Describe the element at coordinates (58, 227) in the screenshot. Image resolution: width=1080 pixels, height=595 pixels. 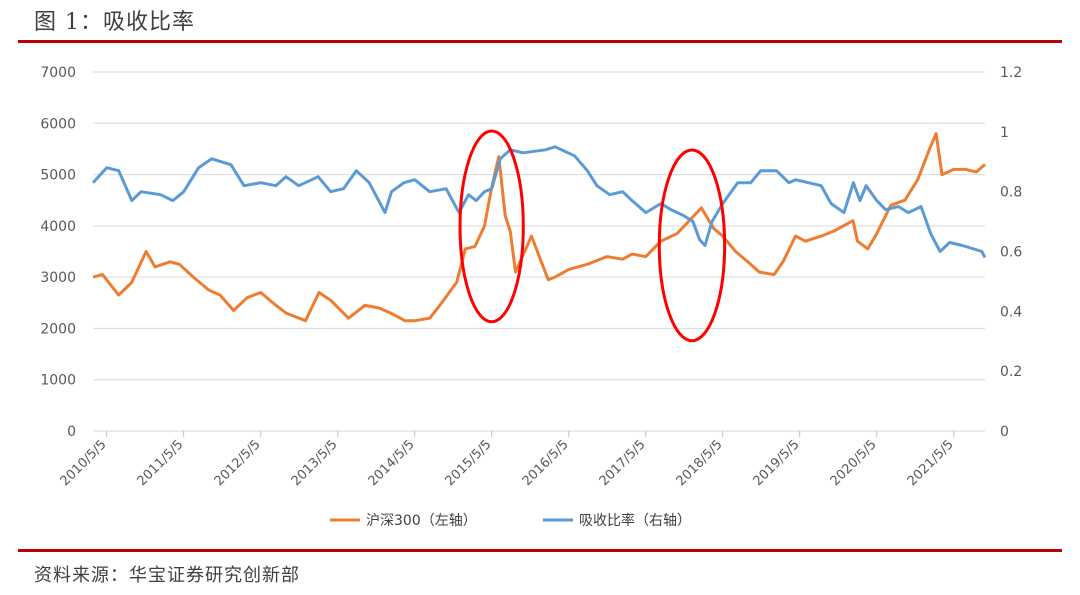
I see `left-tick-label: 4000` at that location.